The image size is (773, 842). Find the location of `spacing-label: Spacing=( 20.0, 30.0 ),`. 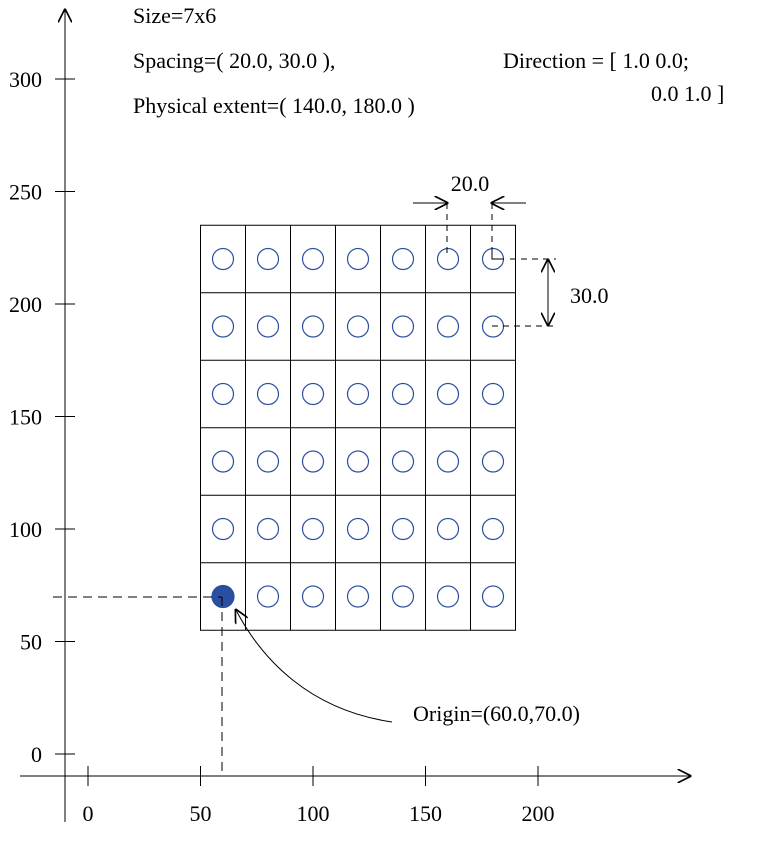

spacing-label: Spacing=( 20.0, 30.0 ), is located at coordinates (234, 60).